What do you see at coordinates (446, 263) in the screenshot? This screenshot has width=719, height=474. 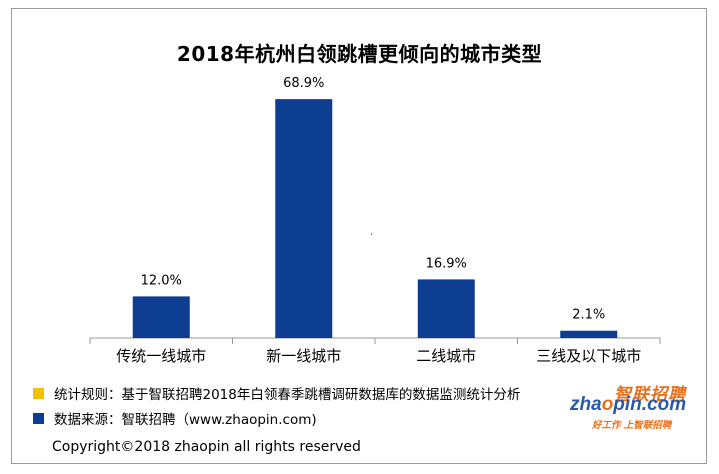 I see `data-label-3: 16.9%` at bounding box center [446, 263].